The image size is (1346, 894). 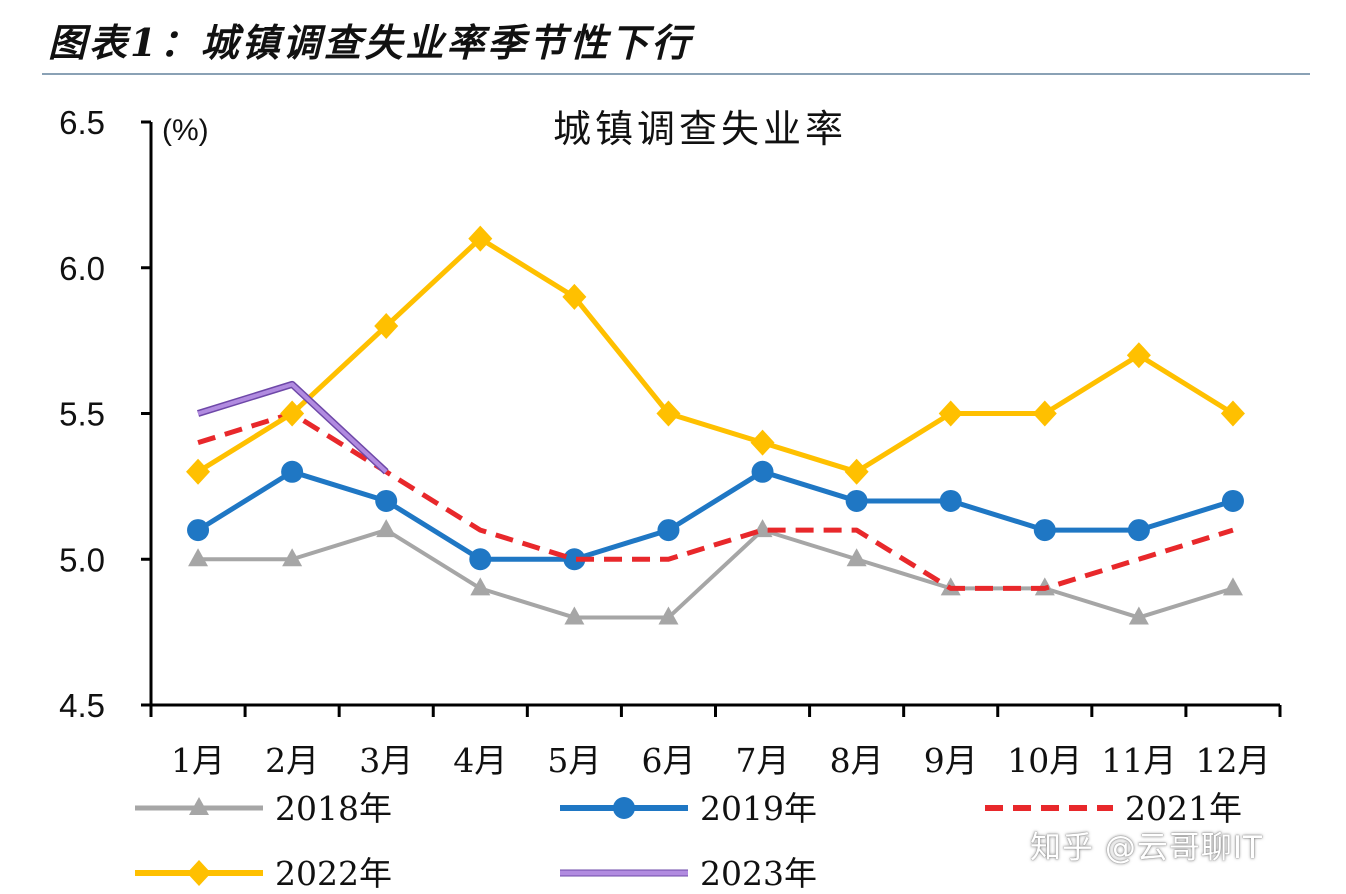 What do you see at coordinates (1044, 760) in the screenshot?
I see `x-tick-label: 10月` at bounding box center [1044, 760].